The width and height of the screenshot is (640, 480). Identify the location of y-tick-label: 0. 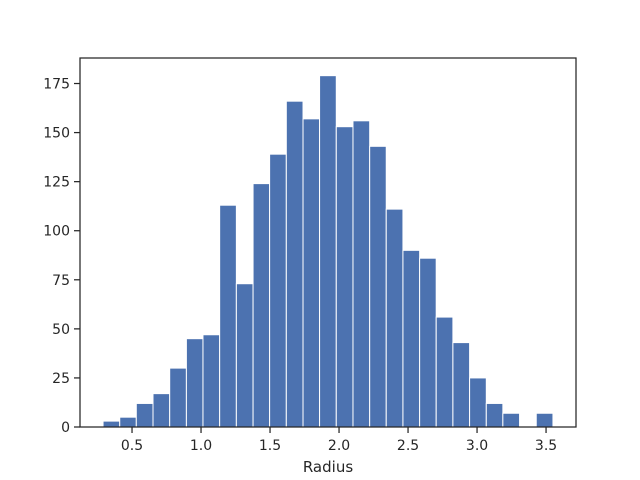
(65, 428).